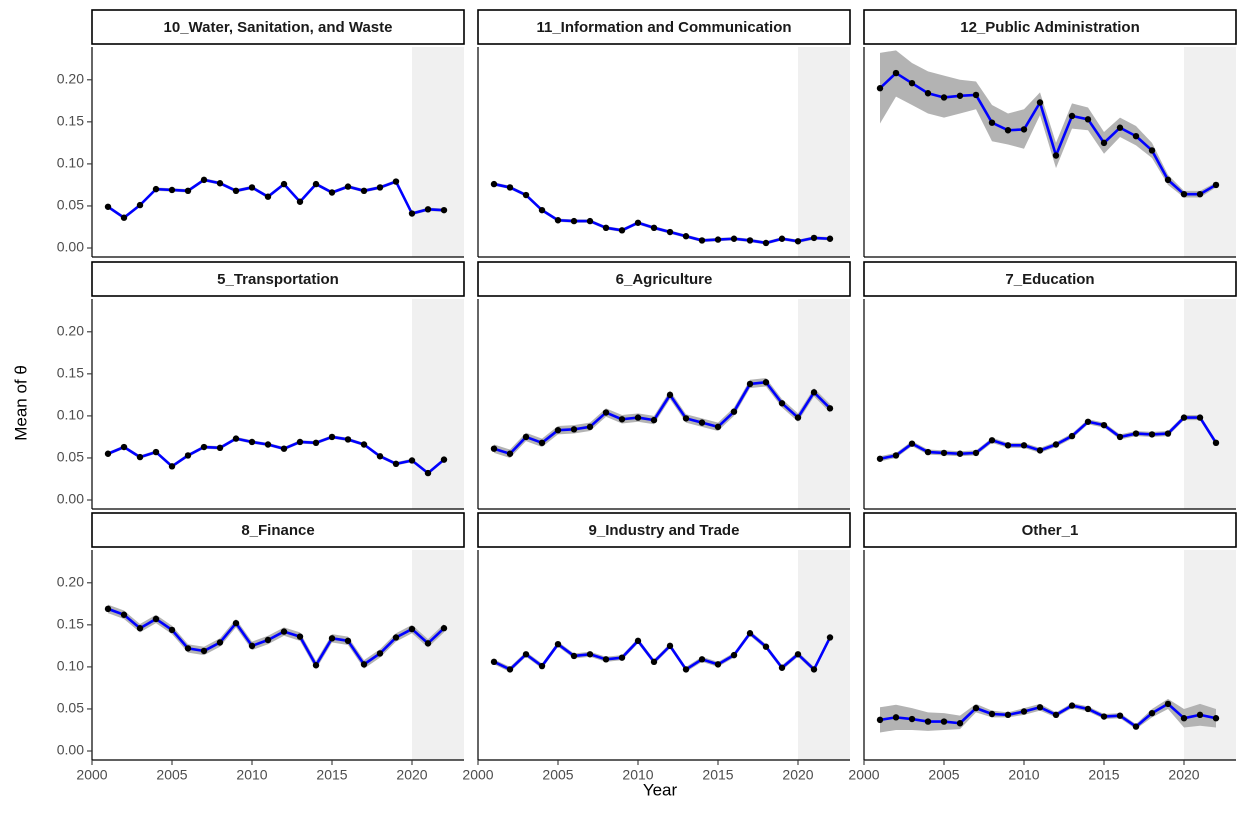 The height and width of the screenshot is (814, 1238). What do you see at coordinates (70, 708) in the screenshot?
I see `y-tick-label: 0.05` at bounding box center [70, 708].